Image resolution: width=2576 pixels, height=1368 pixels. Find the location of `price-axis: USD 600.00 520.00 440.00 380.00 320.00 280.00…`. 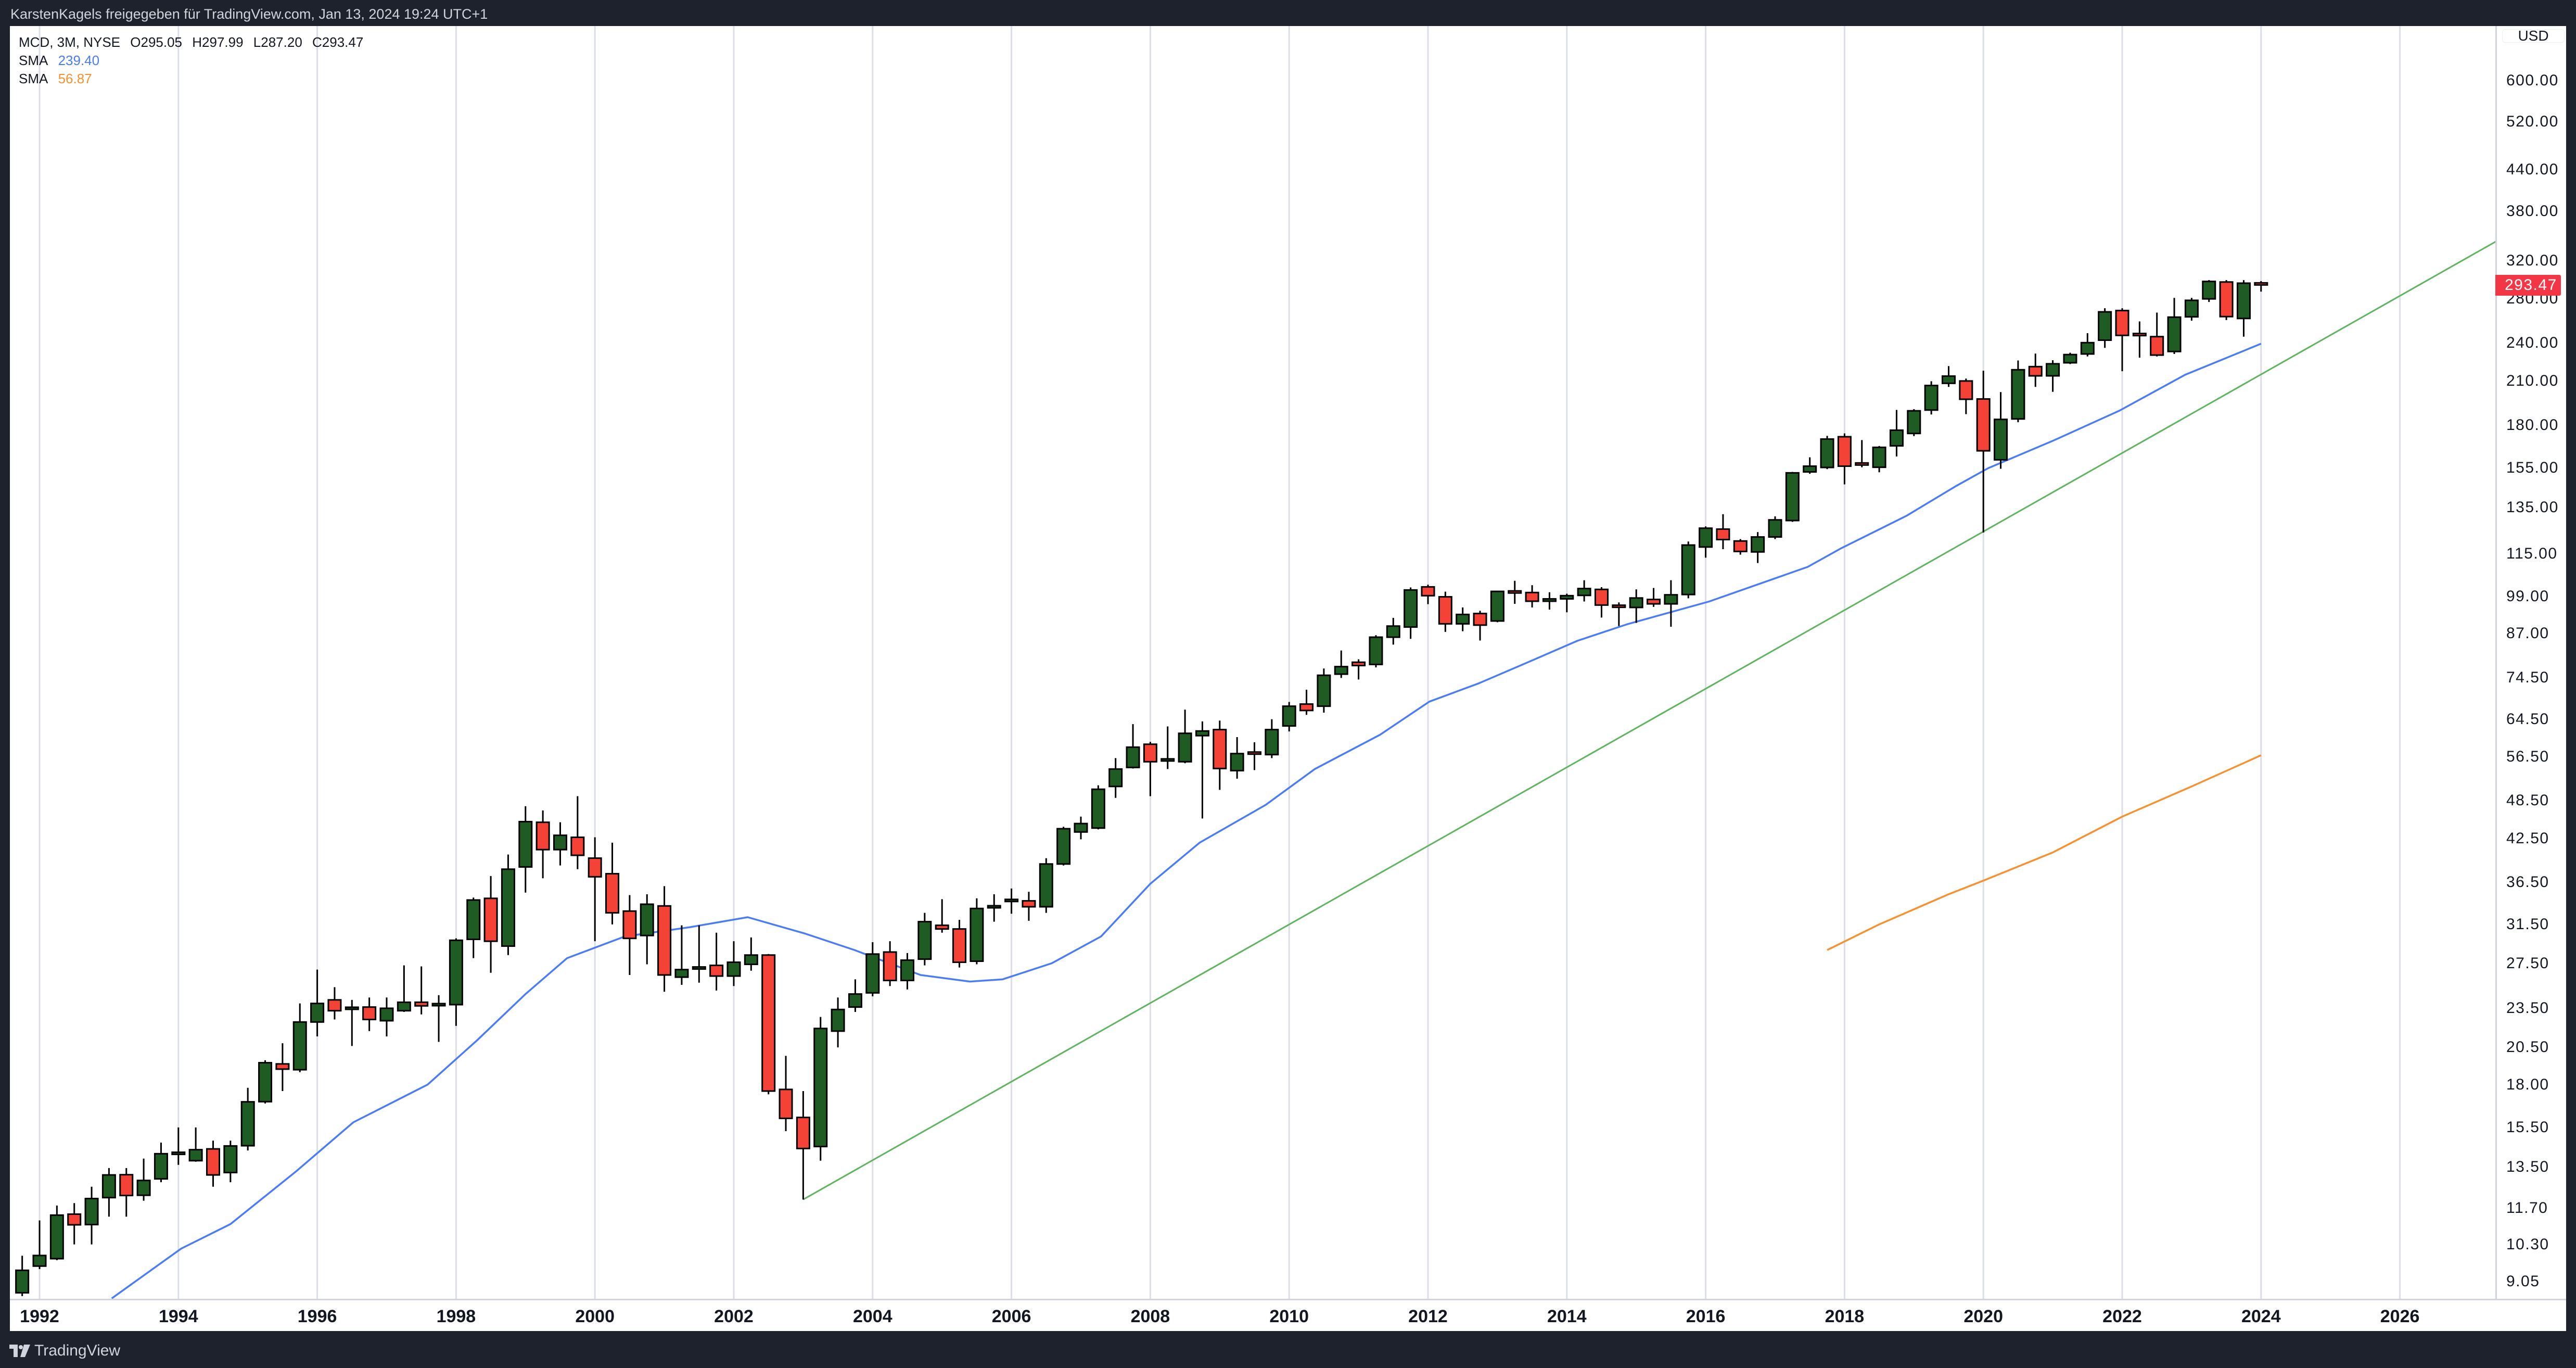

price-axis: USD 600.00 520.00 440.00 380.00 320.00 280.00… is located at coordinates (2530, 662).